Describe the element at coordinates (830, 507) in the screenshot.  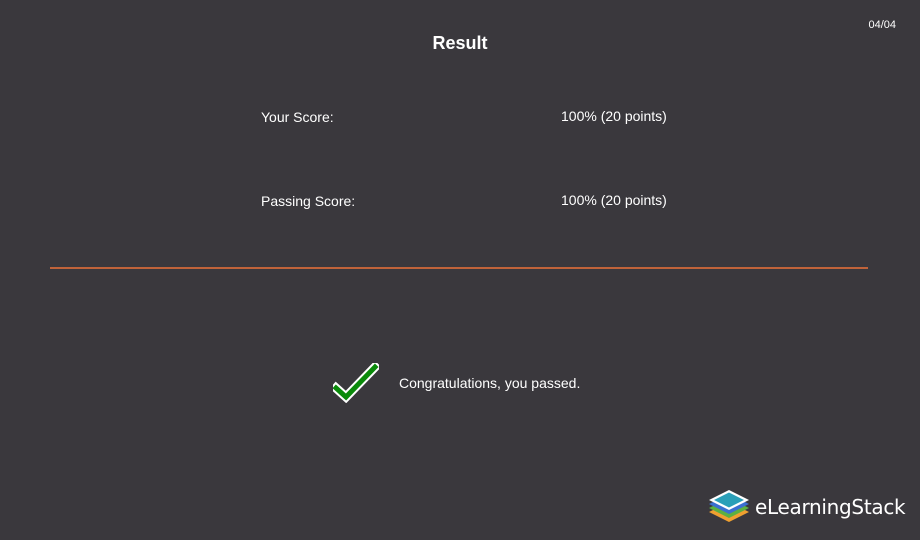
I see `brand-logo-text: eLearningStack` at that location.